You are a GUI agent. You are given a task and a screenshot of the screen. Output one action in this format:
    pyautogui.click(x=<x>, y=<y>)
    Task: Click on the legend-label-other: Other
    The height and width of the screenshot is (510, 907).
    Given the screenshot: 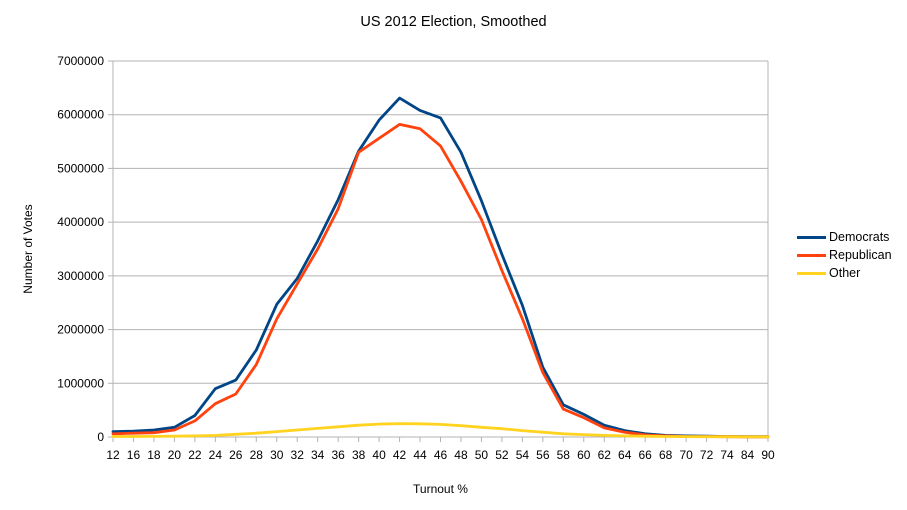 What is the action you would take?
    pyautogui.click(x=845, y=273)
    